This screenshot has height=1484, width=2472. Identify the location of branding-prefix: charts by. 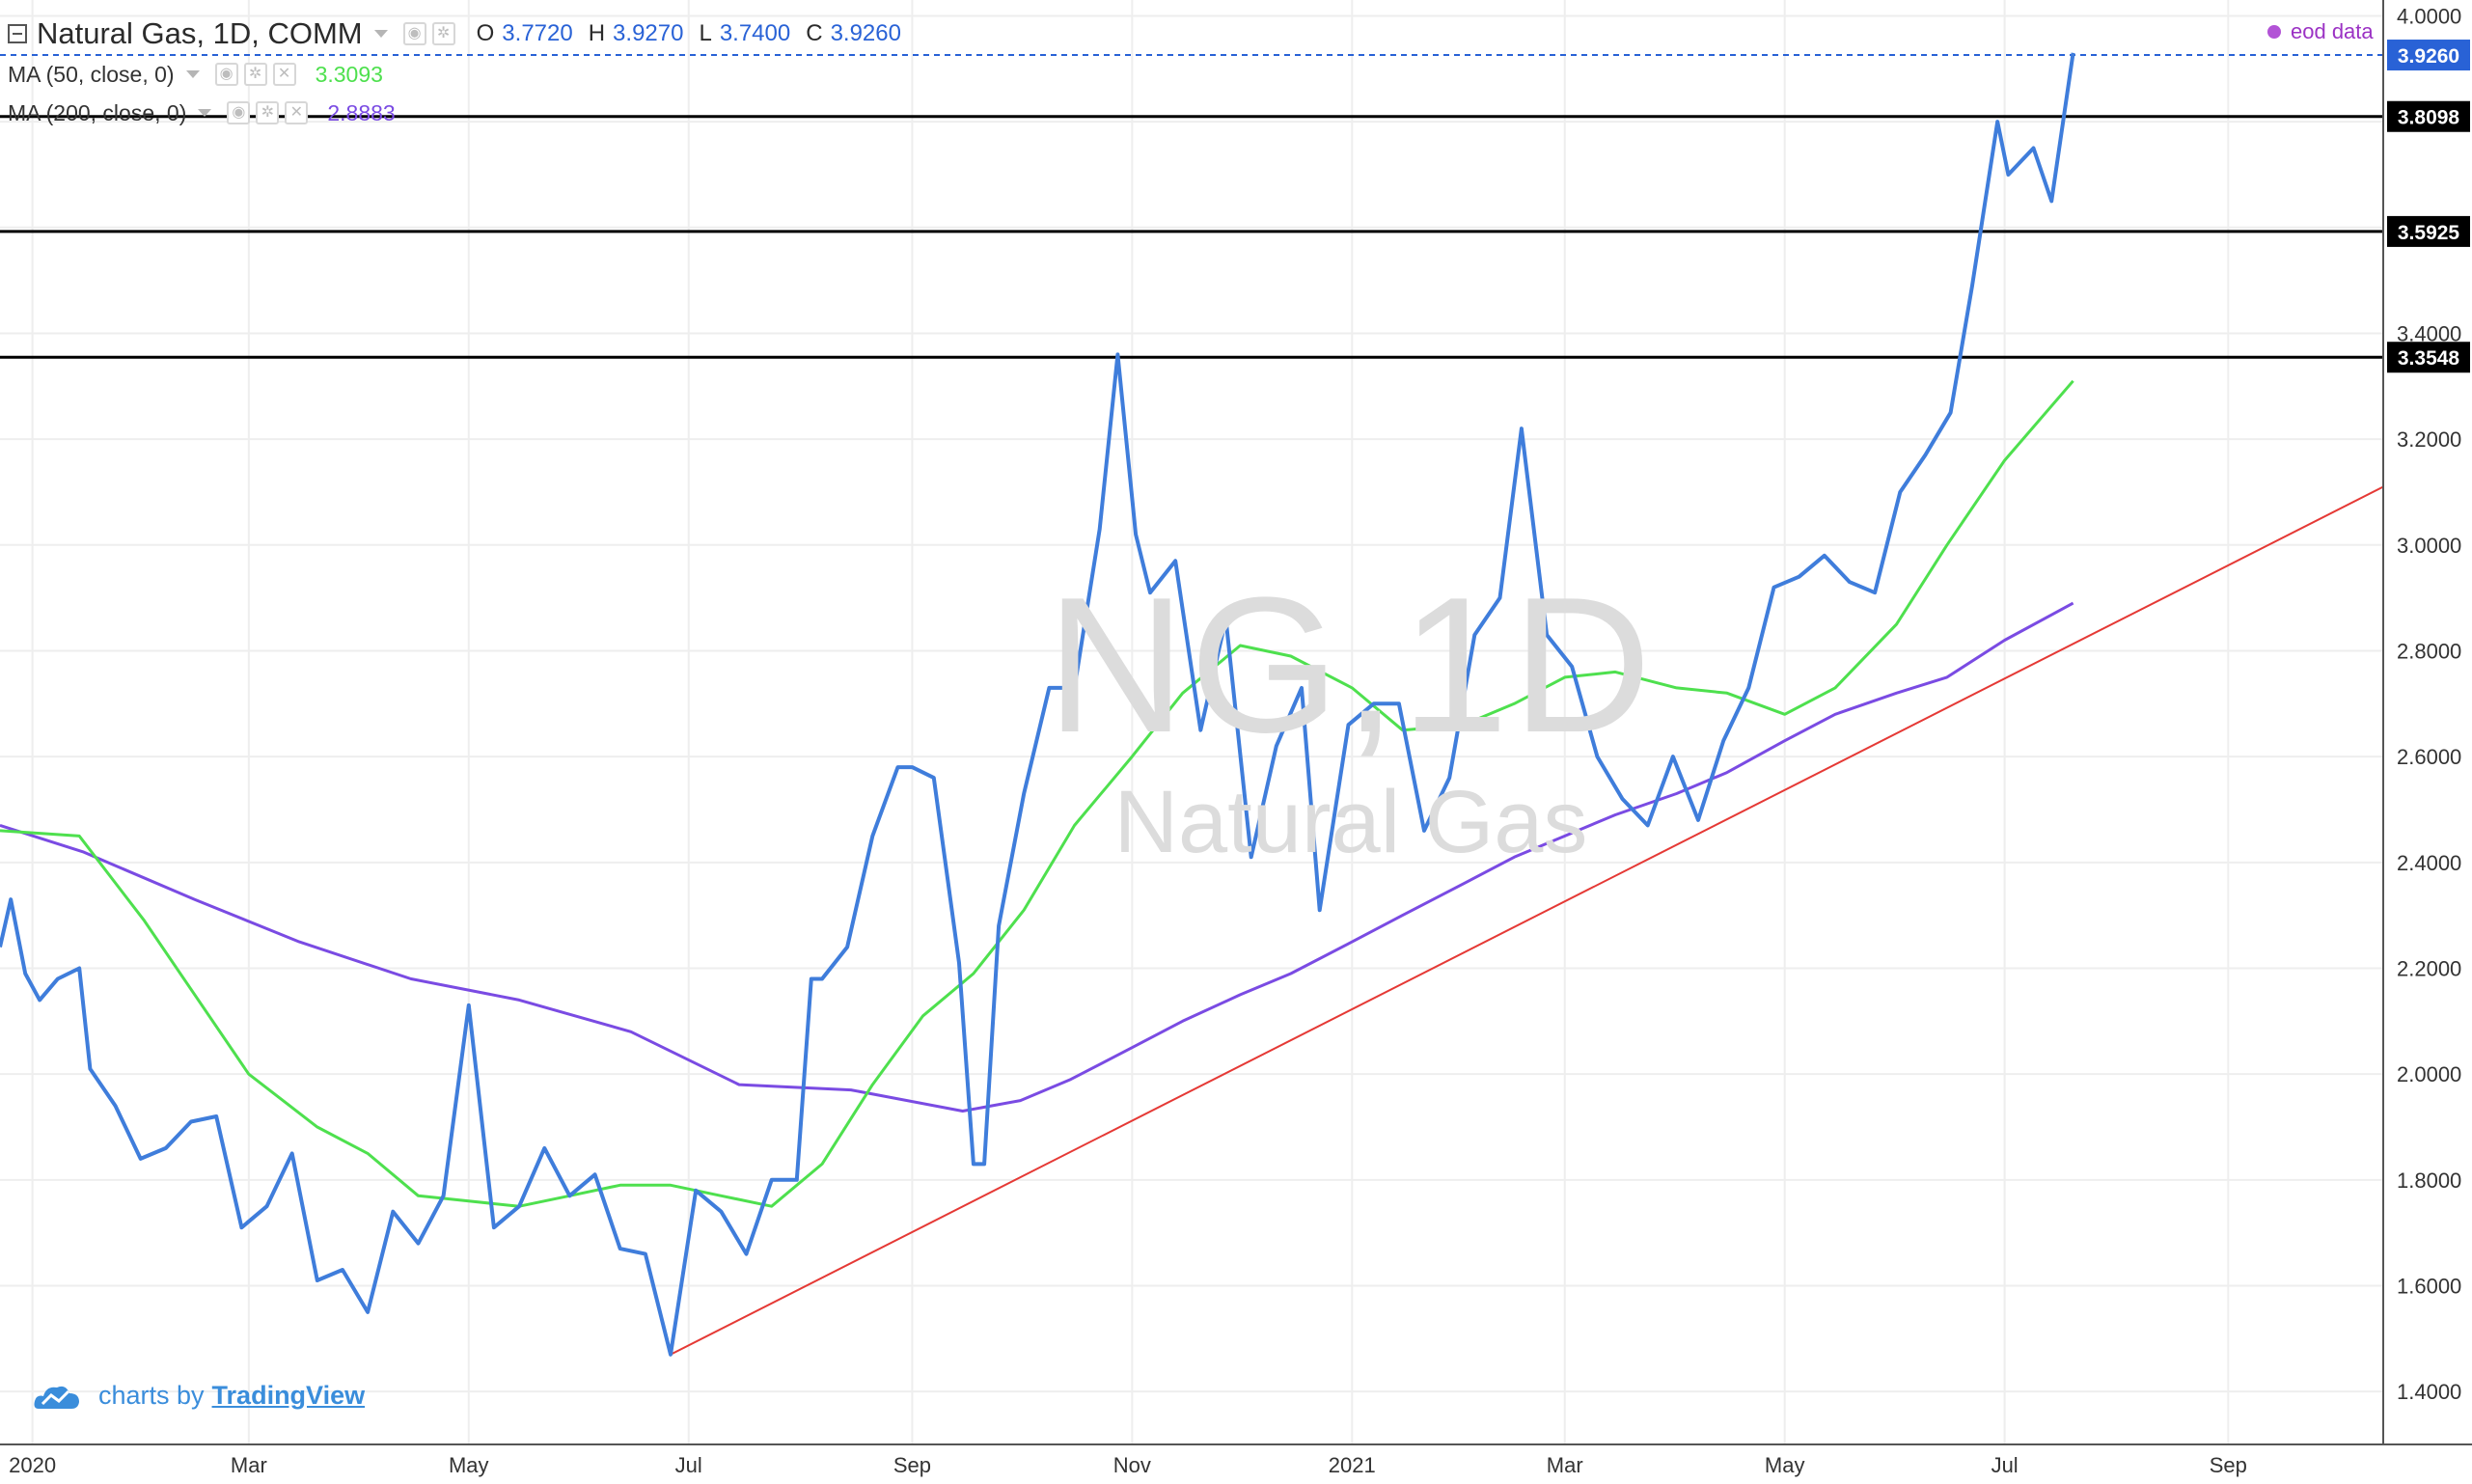
(151, 1395).